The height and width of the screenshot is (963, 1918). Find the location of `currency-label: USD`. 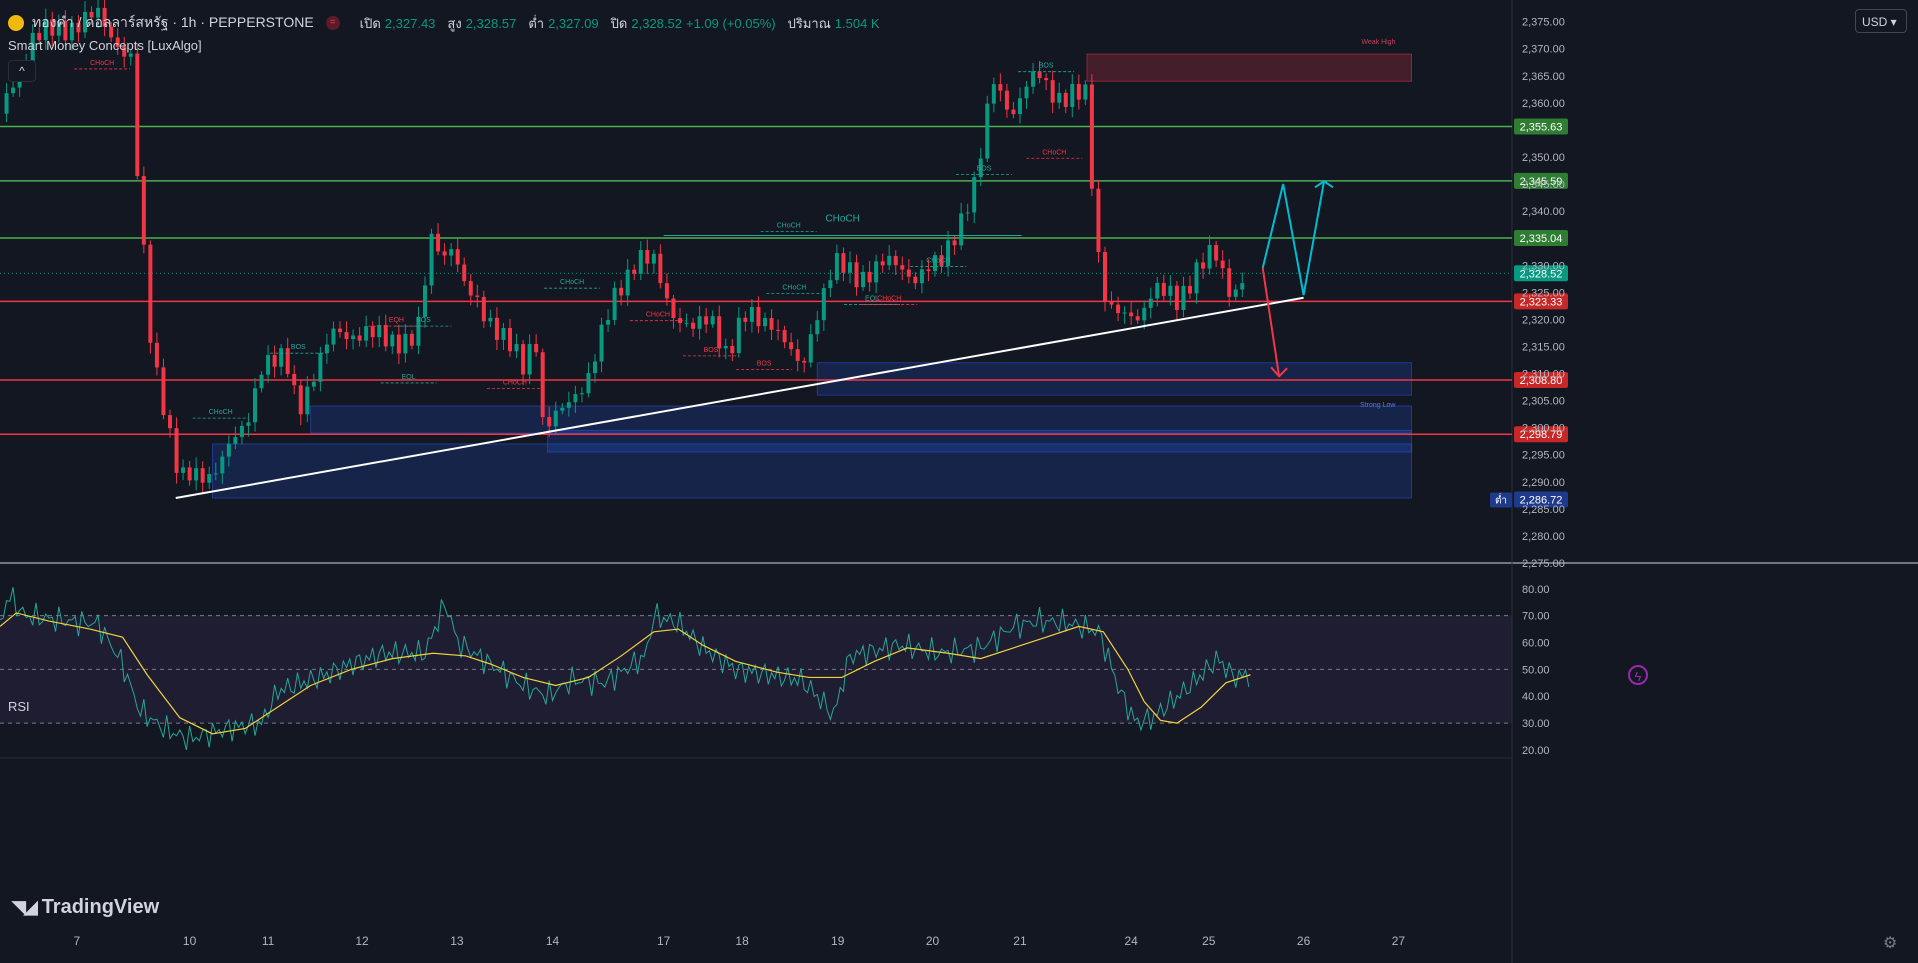

currency-label: USD is located at coordinates (1875, 22).